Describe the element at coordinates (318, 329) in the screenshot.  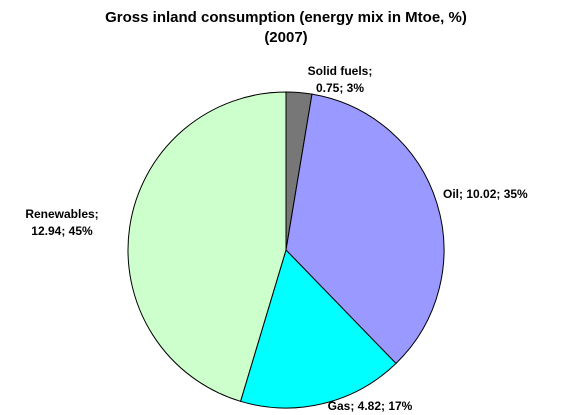
I see `pie-slice` at that location.